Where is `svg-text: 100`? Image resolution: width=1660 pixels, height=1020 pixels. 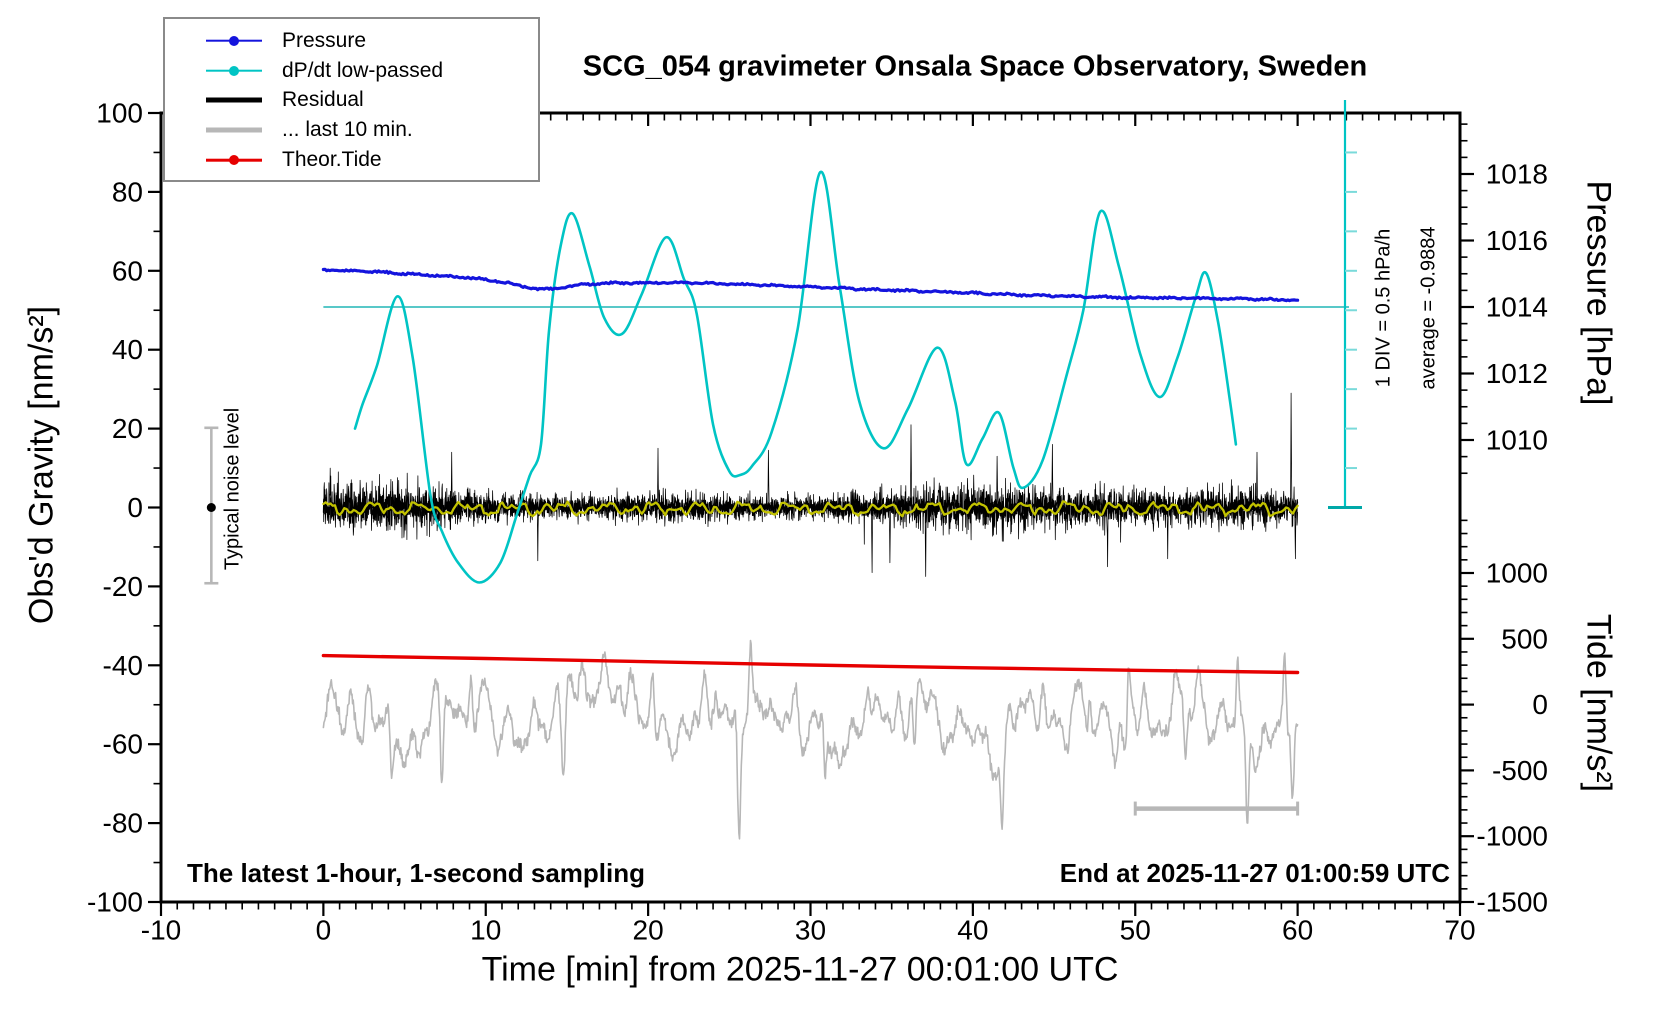 svg-text: 100 is located at coordinates (119, 113).